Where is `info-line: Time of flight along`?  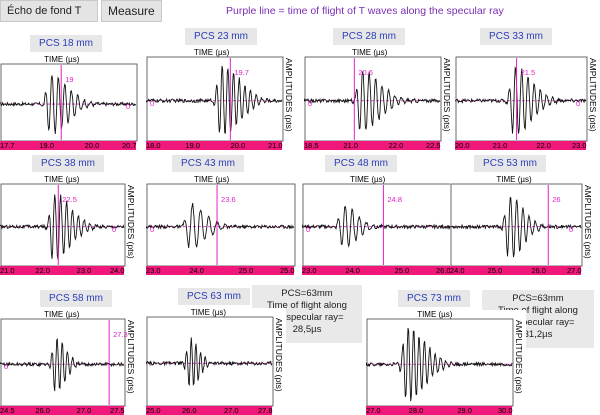 info-line: Time of flight along is located at coordinates (307, 305).